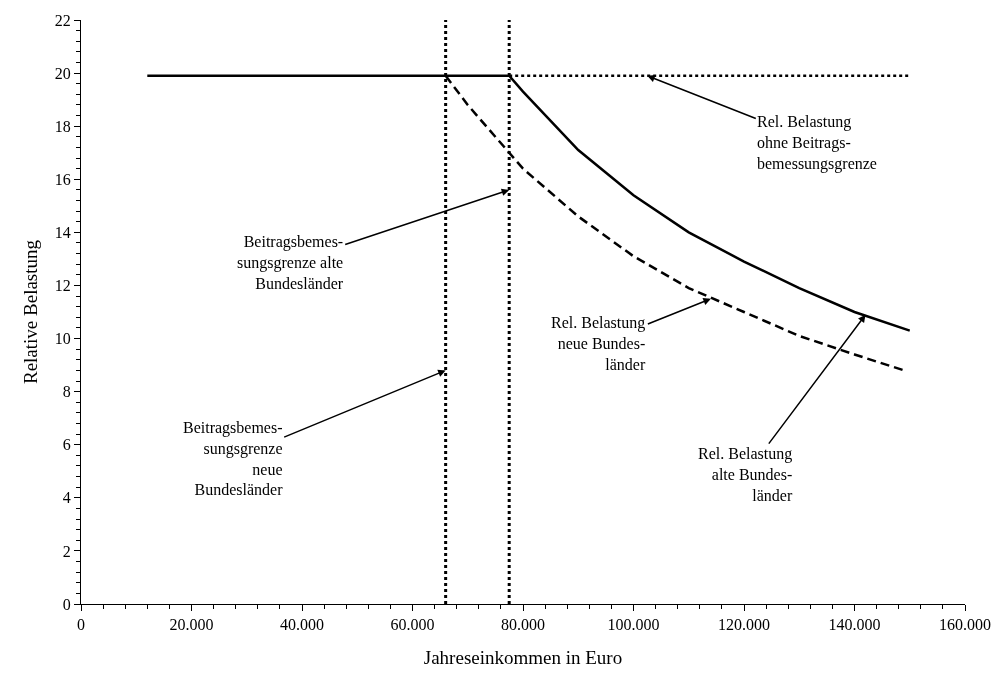 The image size is (1004, 691). I want to click on y-axis-title: Relative Belastung, so click(30, 312).